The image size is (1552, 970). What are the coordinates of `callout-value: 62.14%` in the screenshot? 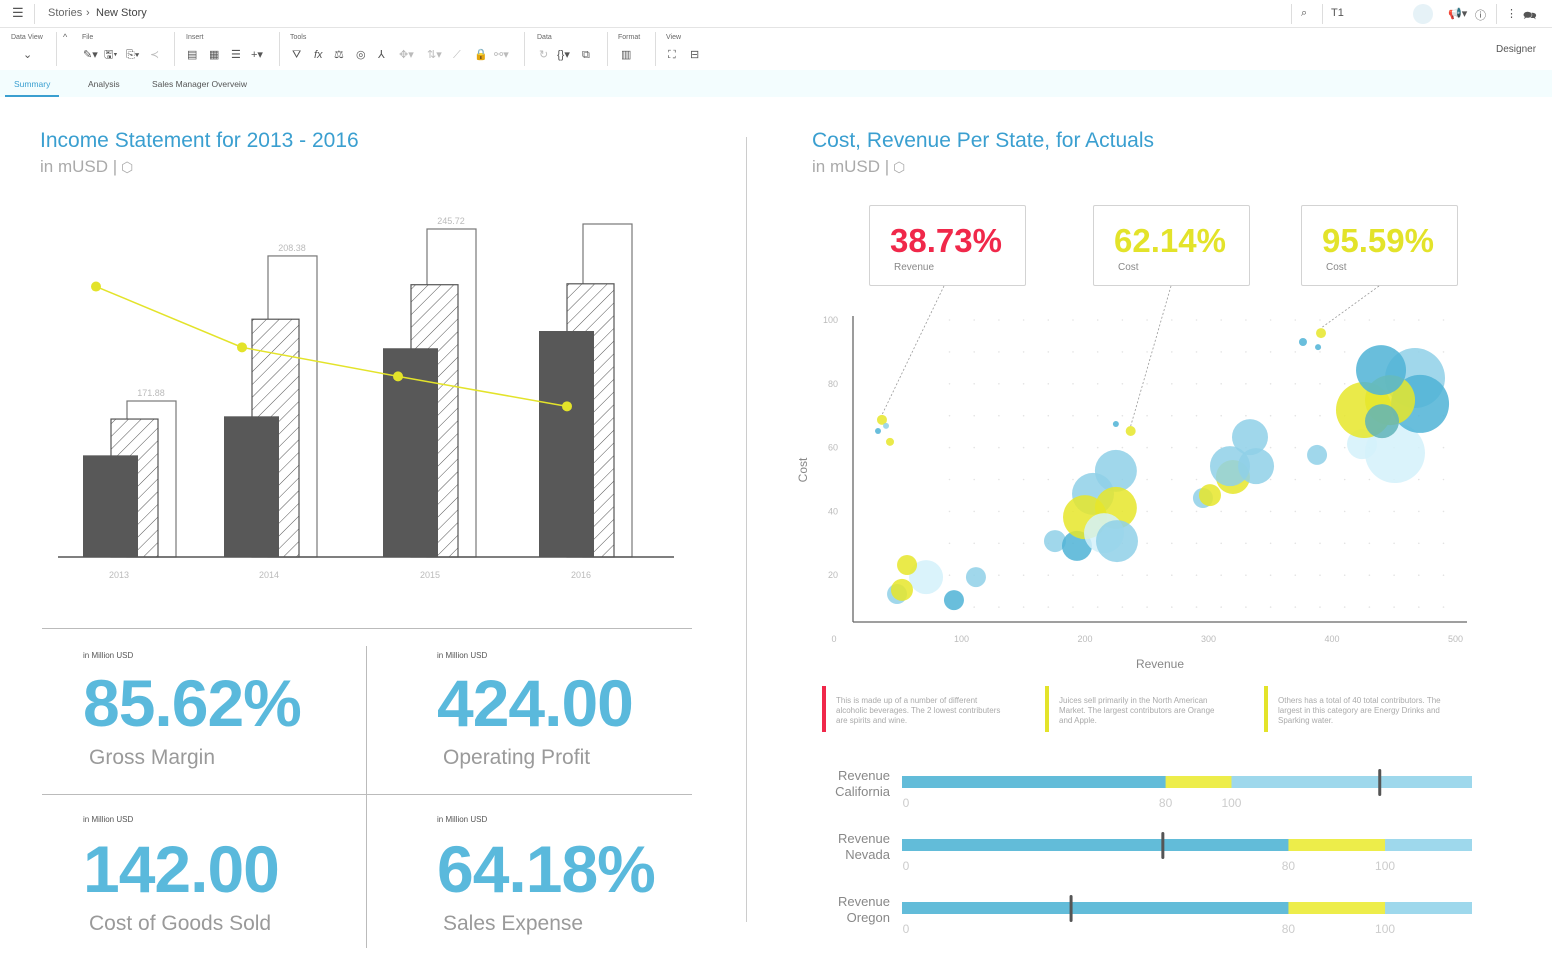 It's located at (1170, 240).